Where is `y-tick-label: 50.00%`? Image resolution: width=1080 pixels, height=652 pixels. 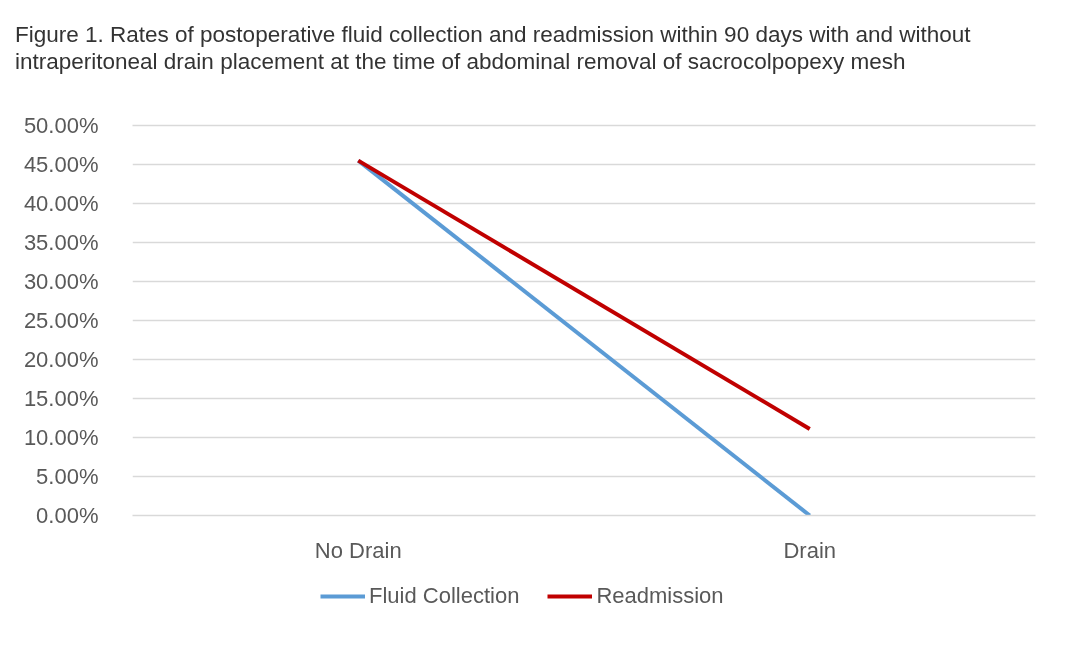
y-tick-label: 50.00% is located at coordinates (61, 125).